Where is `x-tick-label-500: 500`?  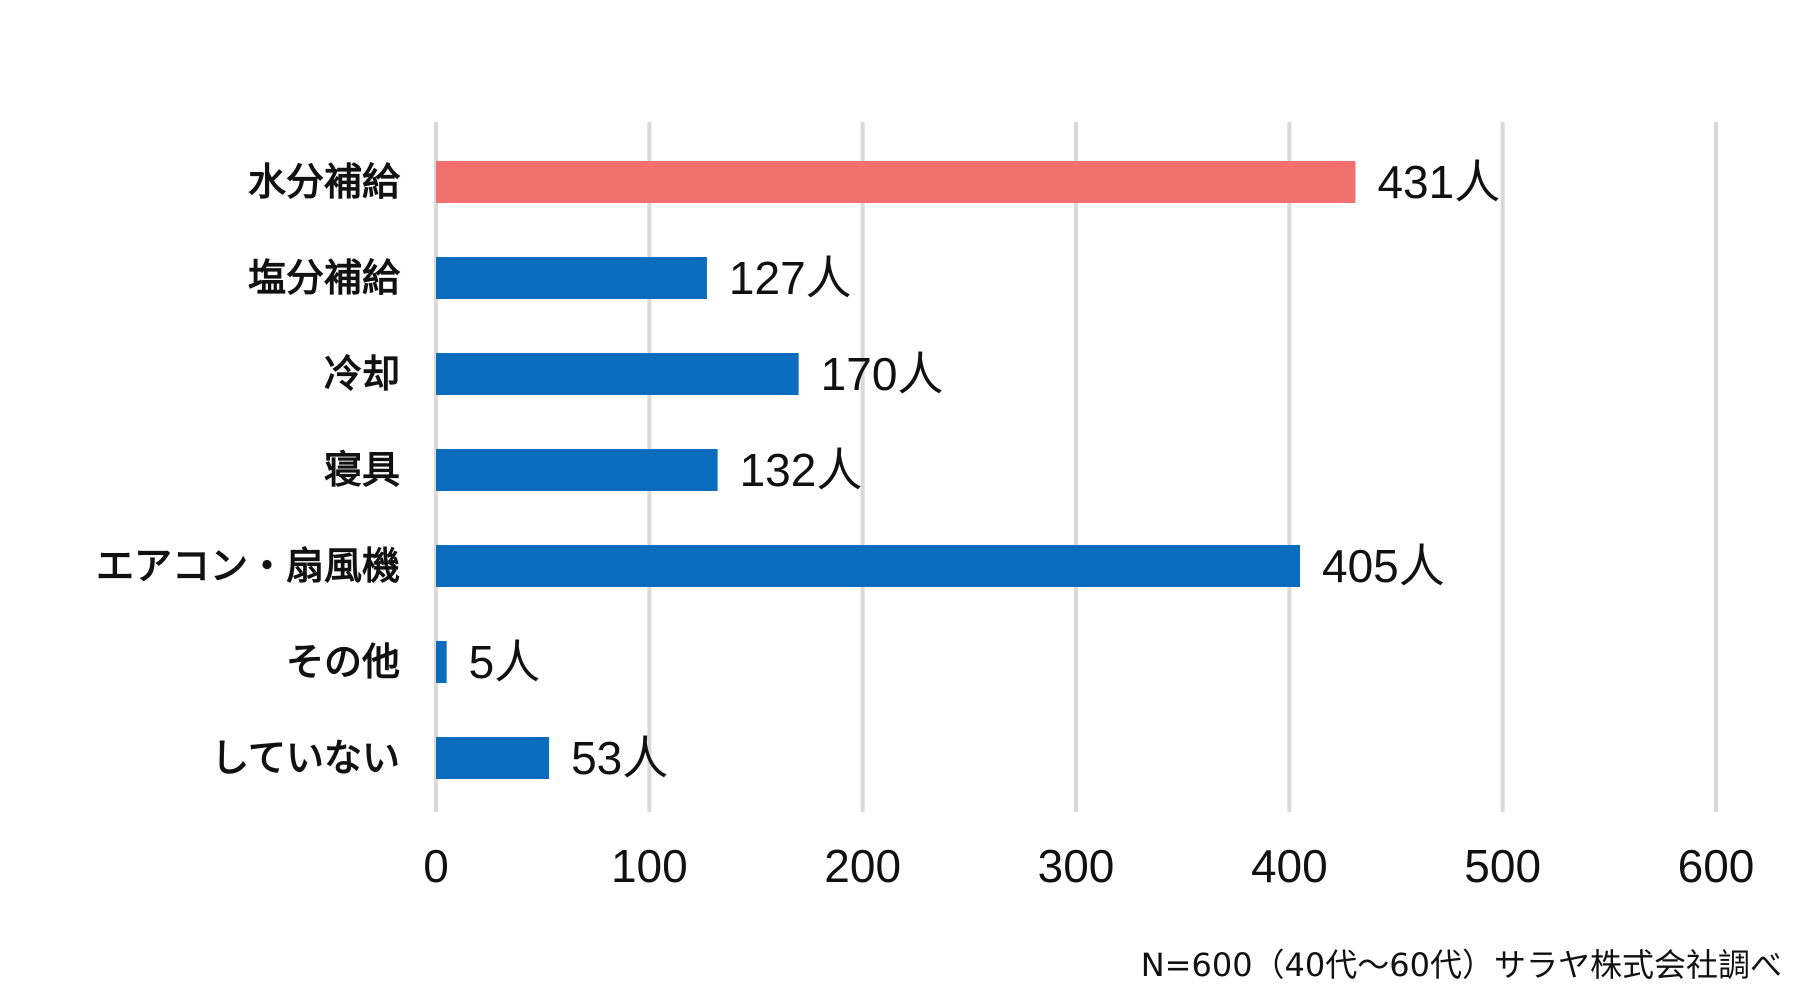
x-tick-label-500: 500 is located at coordinates (1502, 866).